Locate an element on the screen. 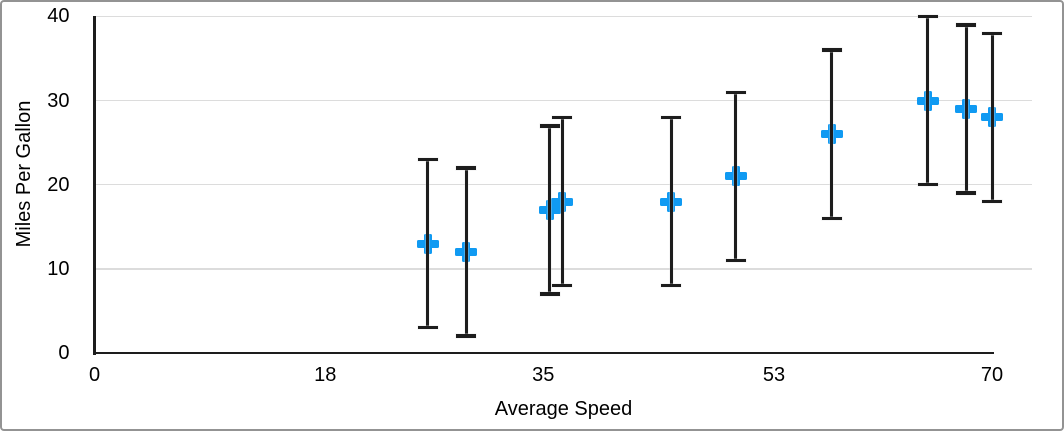  y-tick-label-40: 40 is located at coordinates (58, 16).